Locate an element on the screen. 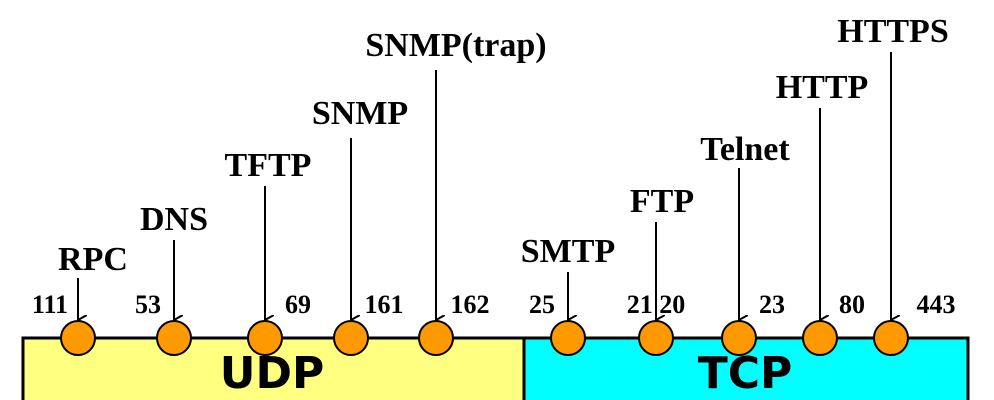 The image size is (994, 400). http-port: 80 is located at coordinates (852, 304).